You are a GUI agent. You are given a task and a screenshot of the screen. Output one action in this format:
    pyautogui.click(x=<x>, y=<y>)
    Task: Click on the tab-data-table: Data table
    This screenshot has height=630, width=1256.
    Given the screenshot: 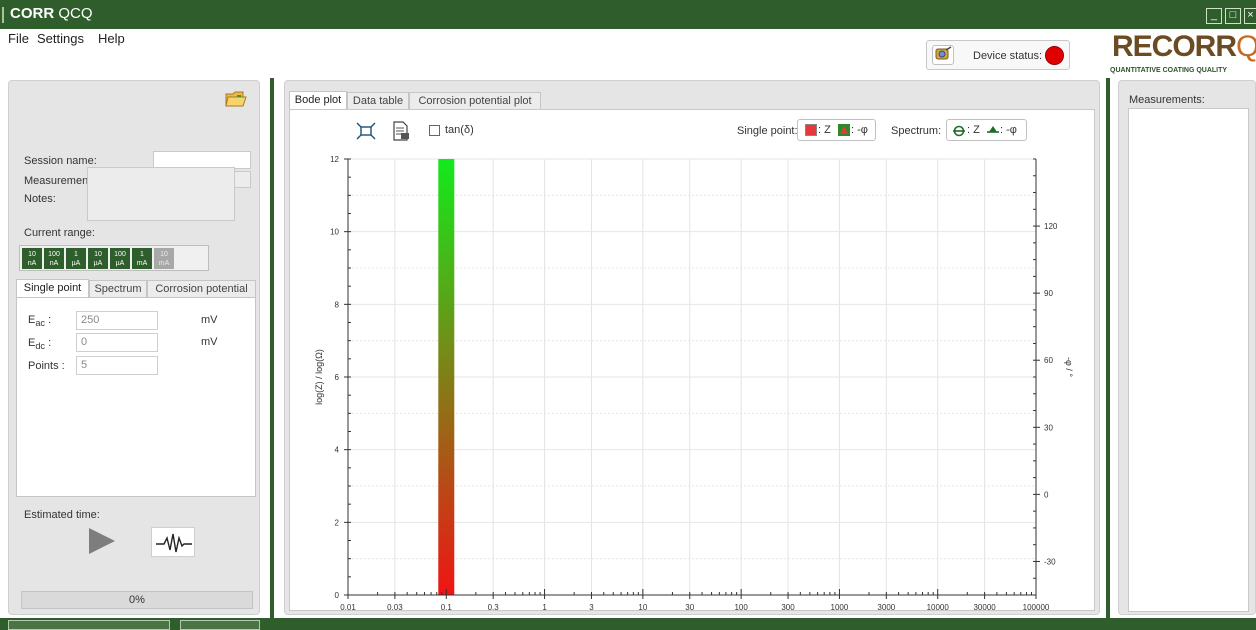 What is the action you would take?
    pyautogui.click(x=378, y=100)
    